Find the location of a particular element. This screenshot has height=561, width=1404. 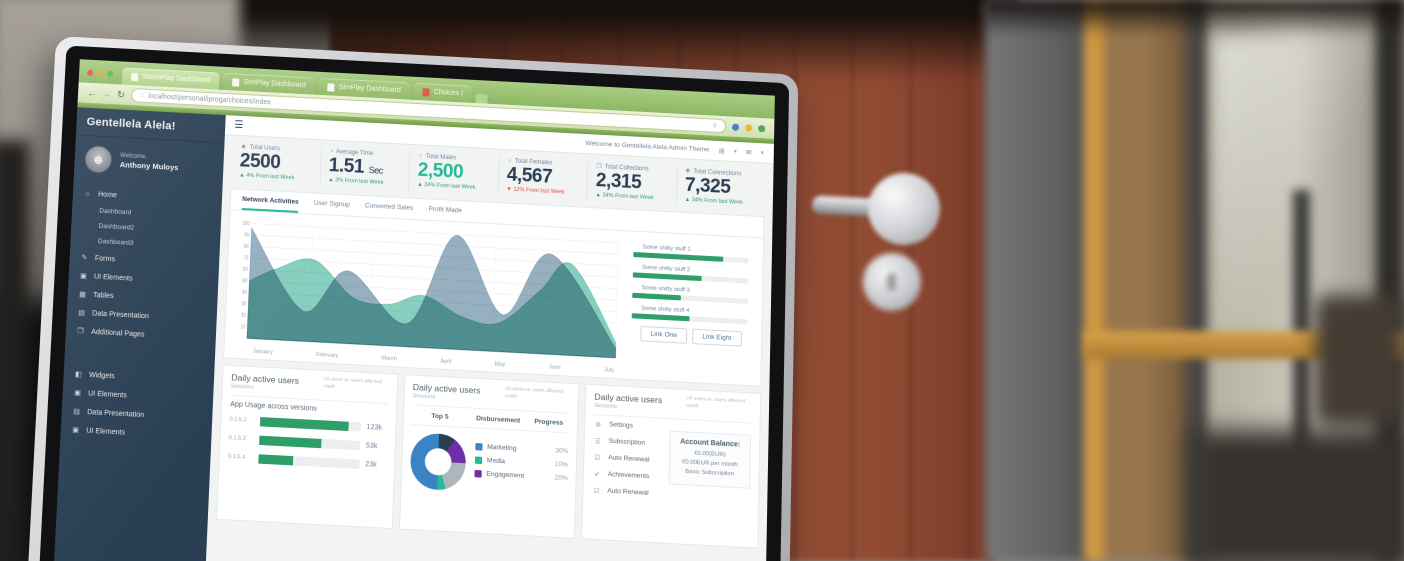

x-axis-label: April is located at coordinates (446, 362).